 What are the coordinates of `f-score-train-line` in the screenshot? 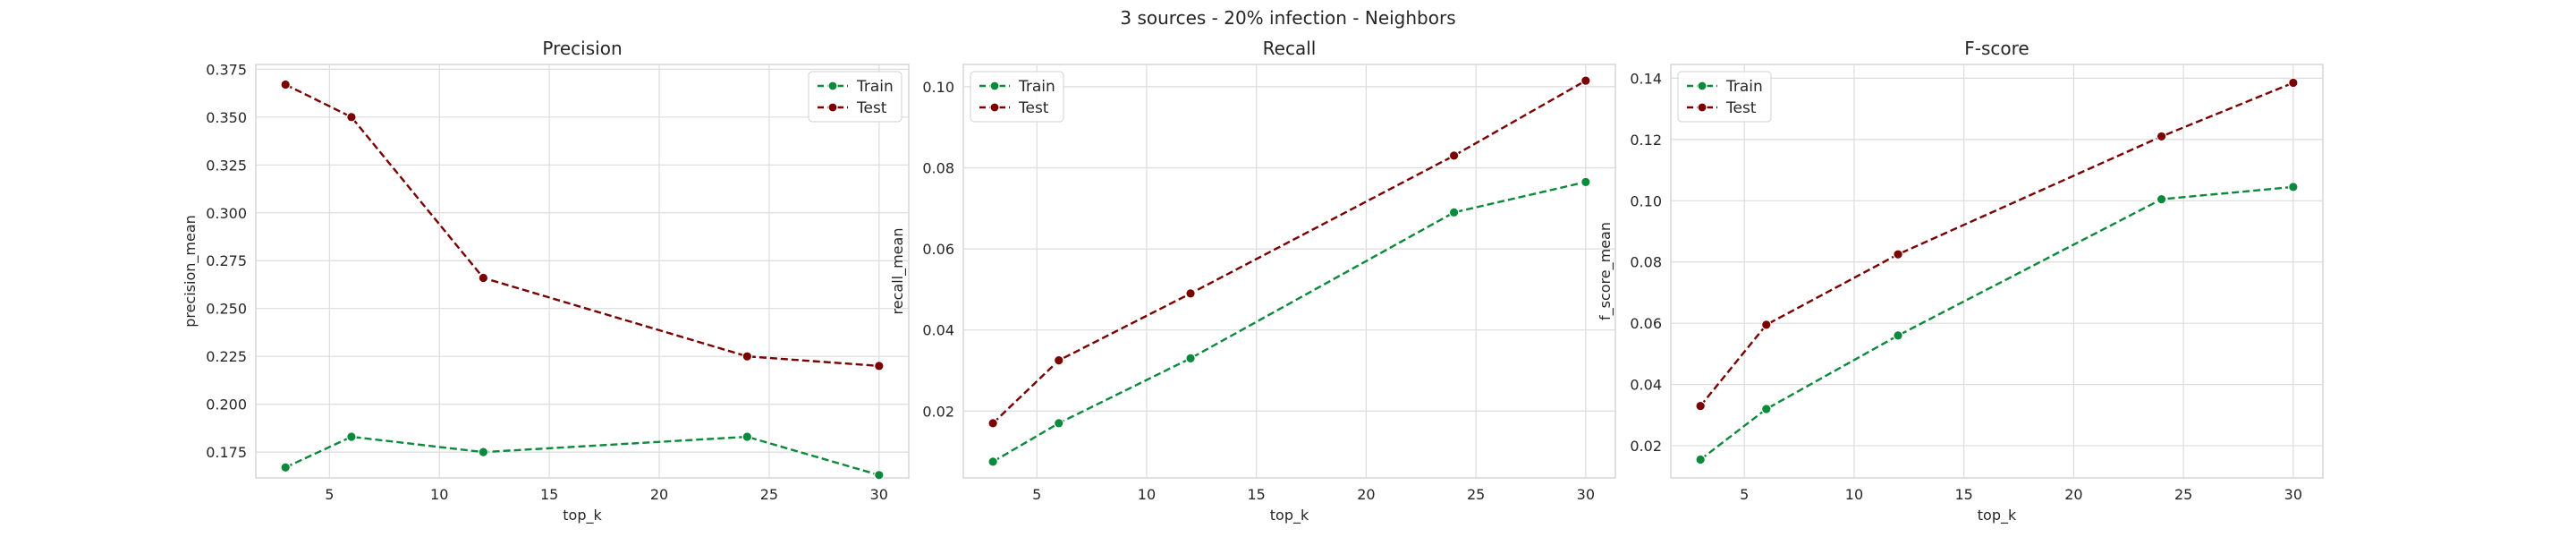 It's located at (1996, 323).